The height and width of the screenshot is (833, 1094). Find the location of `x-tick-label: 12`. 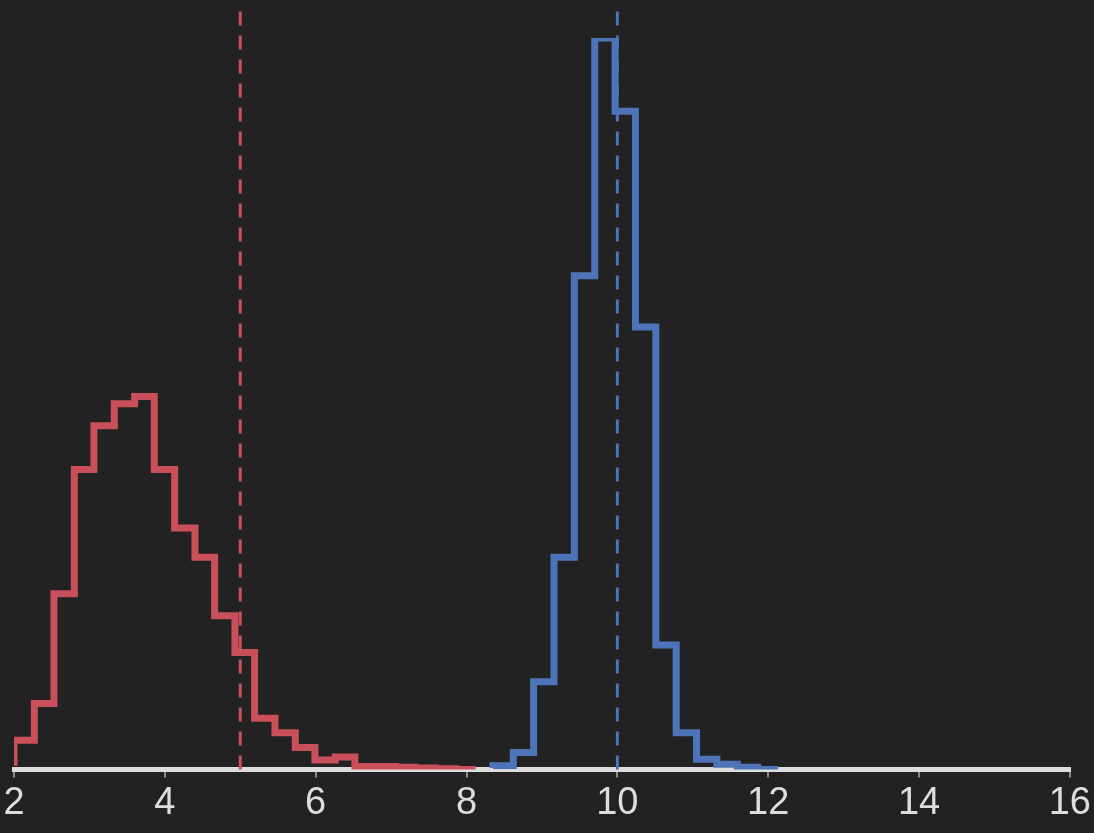

x-tick-label: 12 is located at coordinates (768, 800).